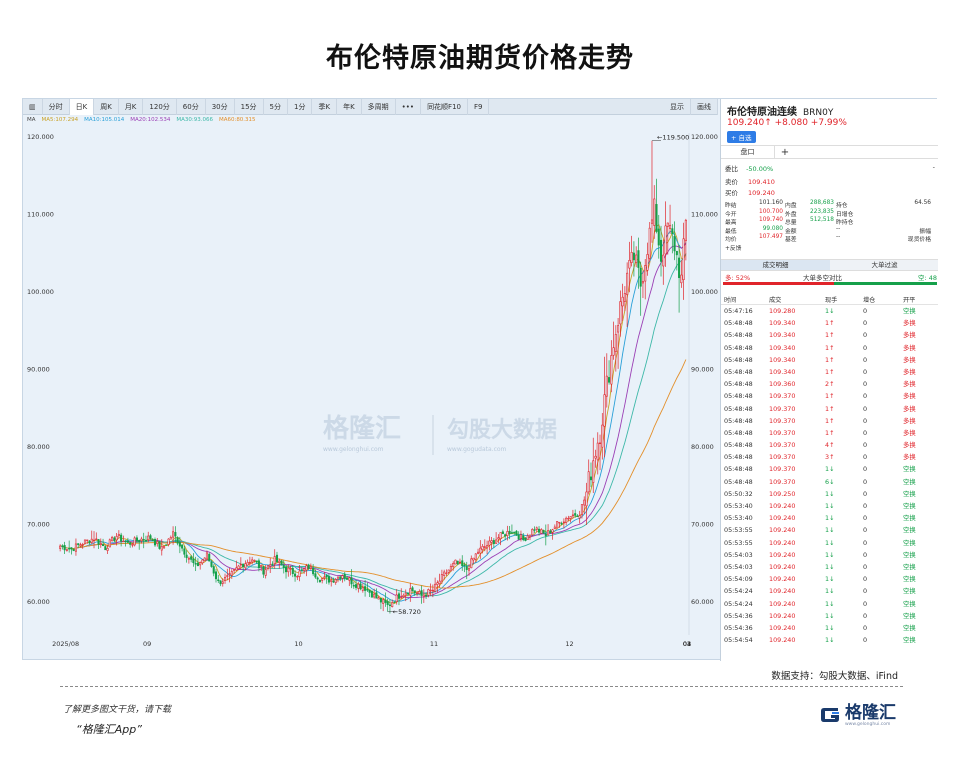 Image resolution: width=960 pixels, height=761 pixels. Describe the element at coordinates (830, 283) in the screenshot. I see `long-short-bar` at that location.